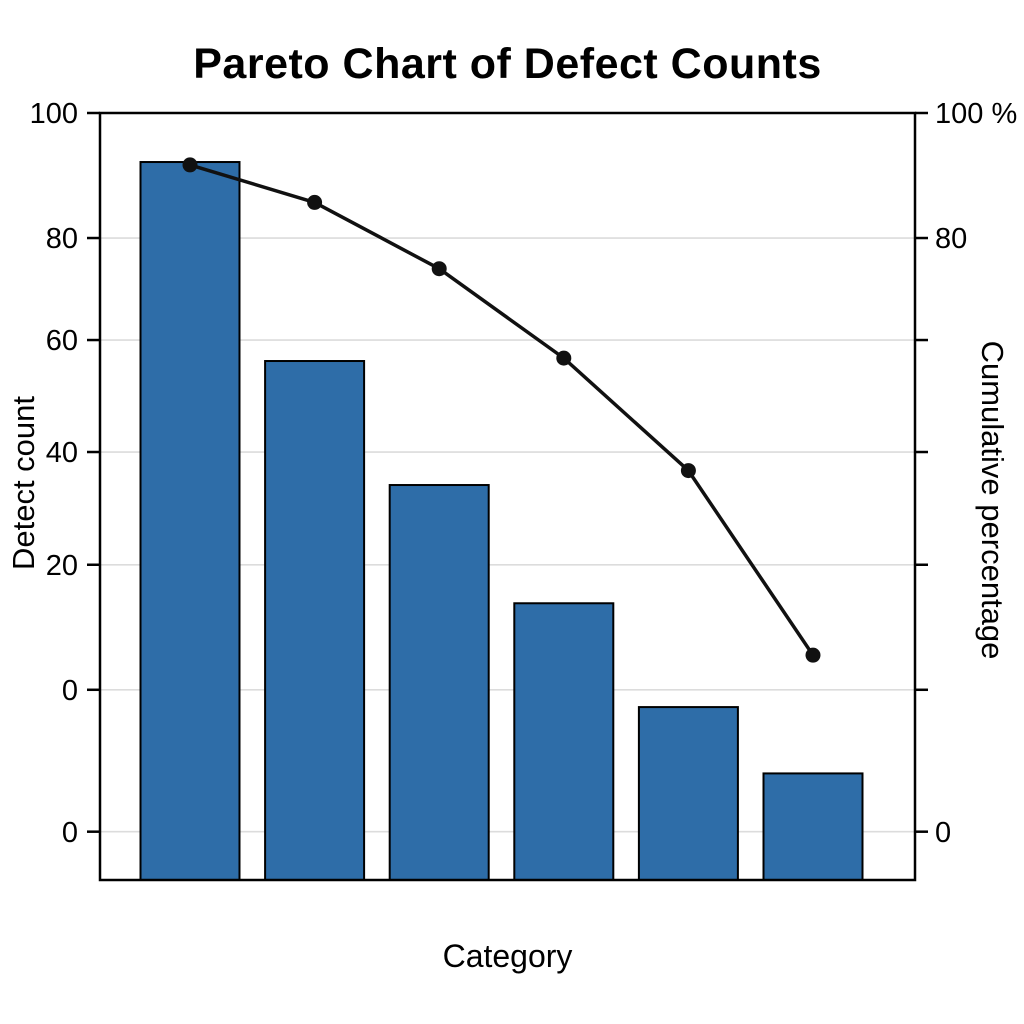 This screenshot has height=1024, width=1024. What do you see at coordinates (62, 453) in the screenshot?
I see `svg-text: 40` at bounding box center [62, 453].